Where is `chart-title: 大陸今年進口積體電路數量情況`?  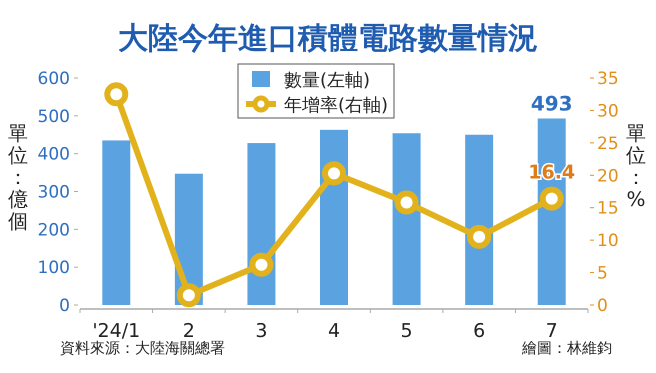 chart-title: 大陸今年進口積體電路數量情況 is located at coordinates (328, 38).